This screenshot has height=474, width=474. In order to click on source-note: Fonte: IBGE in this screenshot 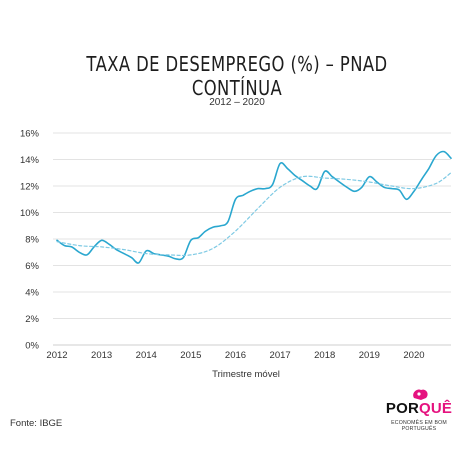, I will do `click(36, 423)`.